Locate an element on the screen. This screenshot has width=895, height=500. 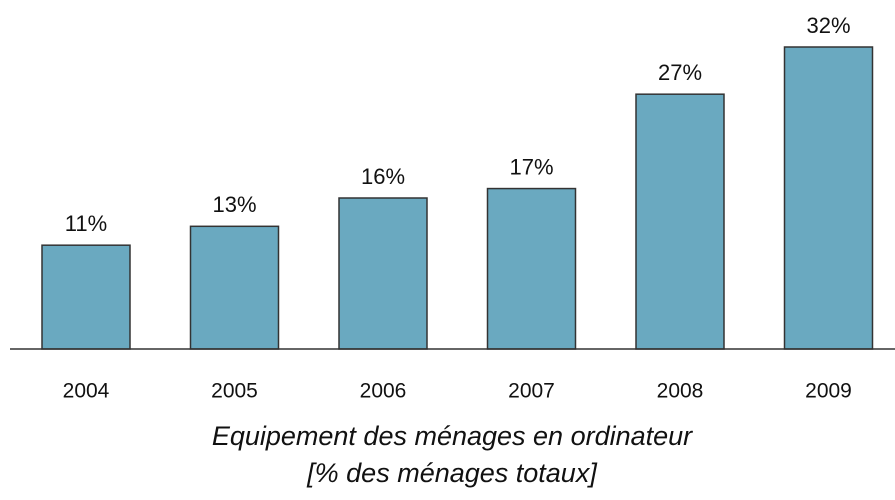
data-label: 32% is located at coordinates (828, 25).